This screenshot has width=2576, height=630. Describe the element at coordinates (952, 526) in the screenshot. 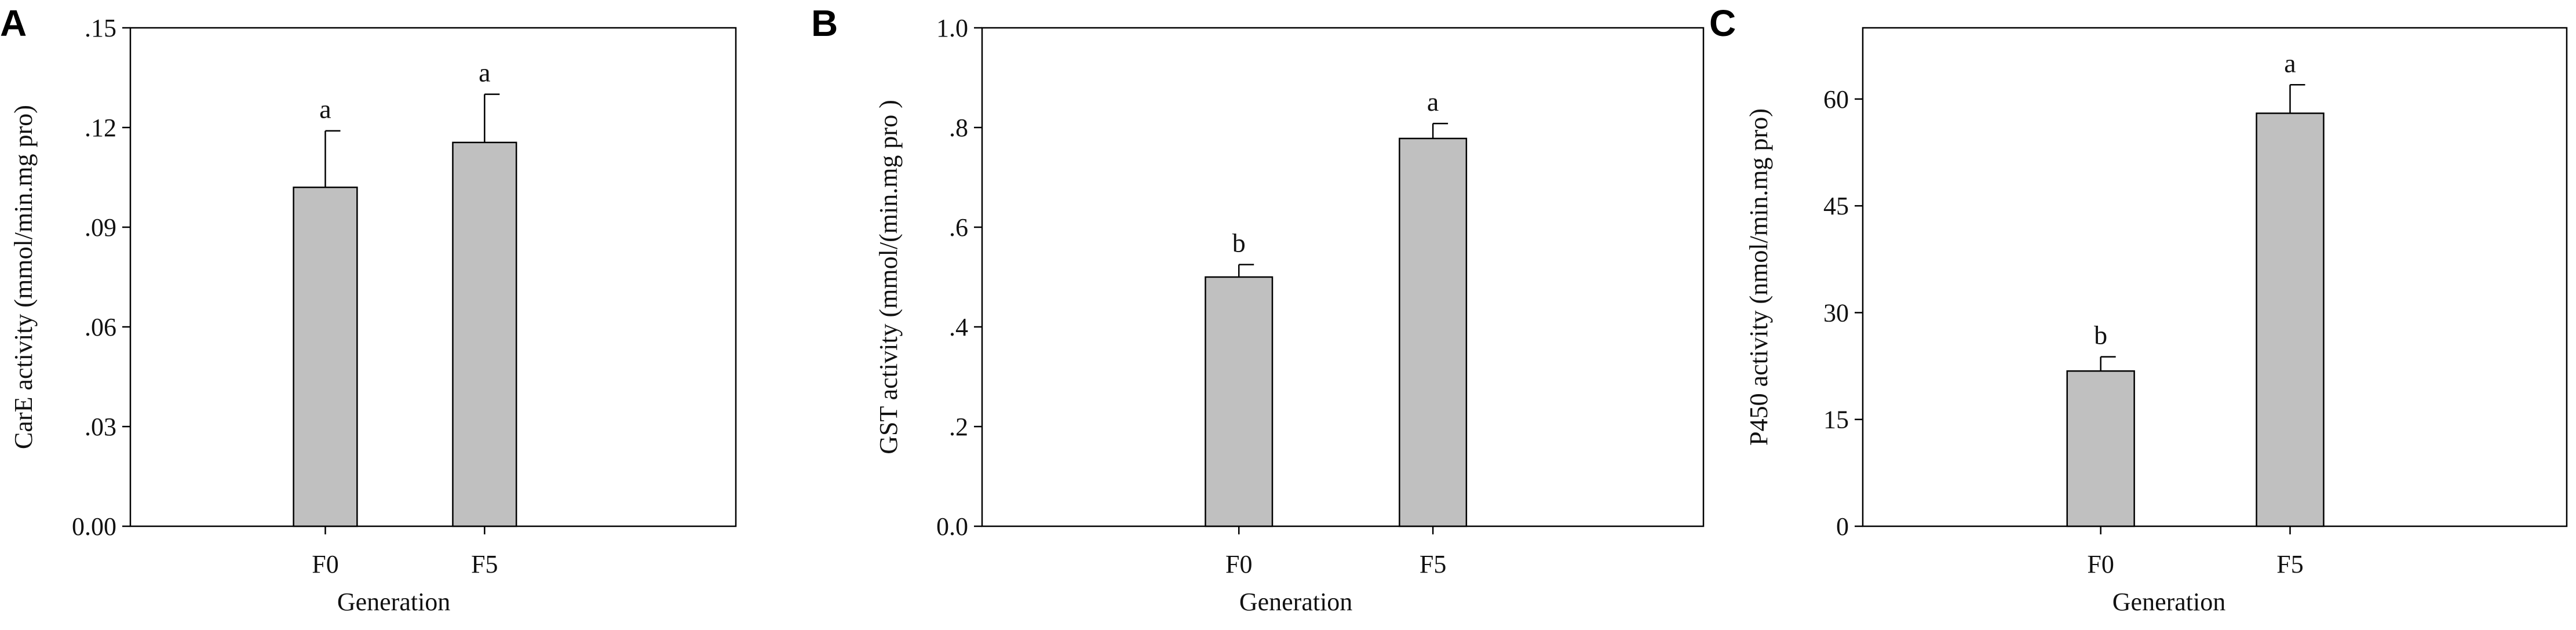

I see `y-tick-label: 0.0` at that location.